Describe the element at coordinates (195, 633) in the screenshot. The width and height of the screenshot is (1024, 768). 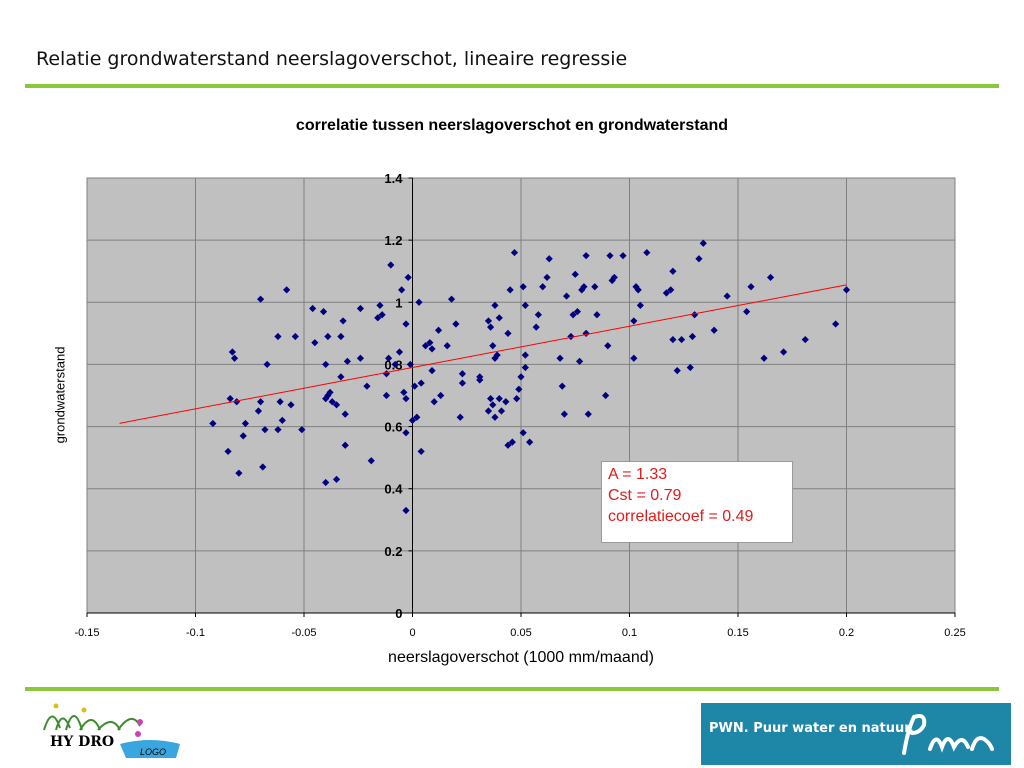
I see `x-tick-label: -0.1` at that location.